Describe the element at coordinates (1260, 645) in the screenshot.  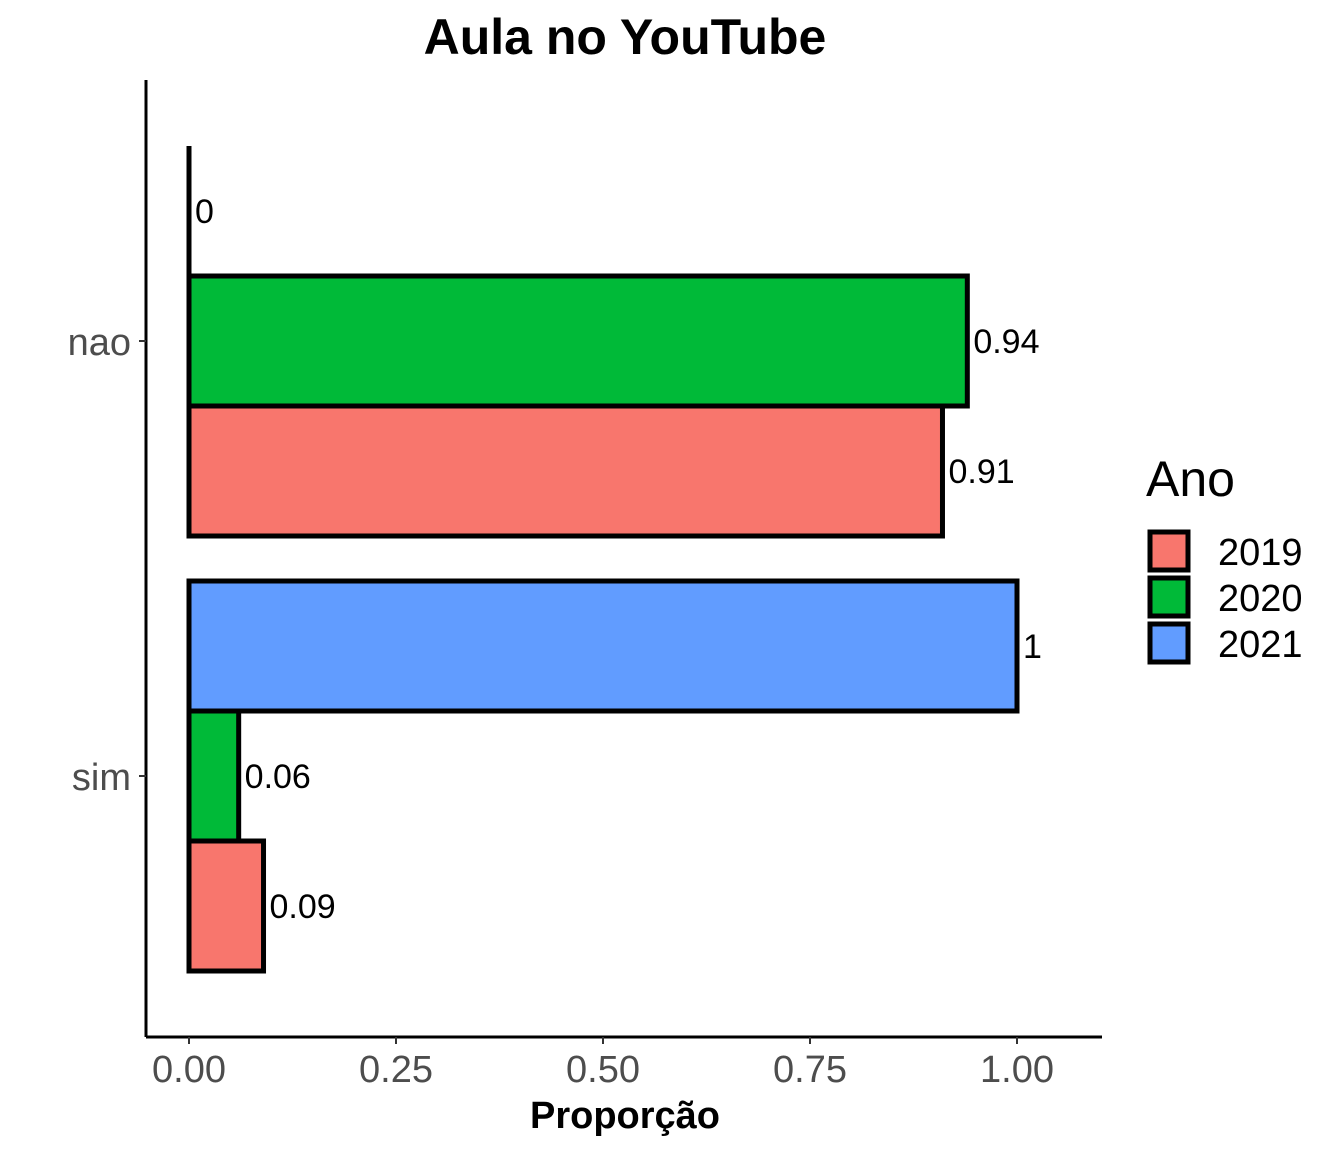
I see `legend-label-2021: 2021` at that location.